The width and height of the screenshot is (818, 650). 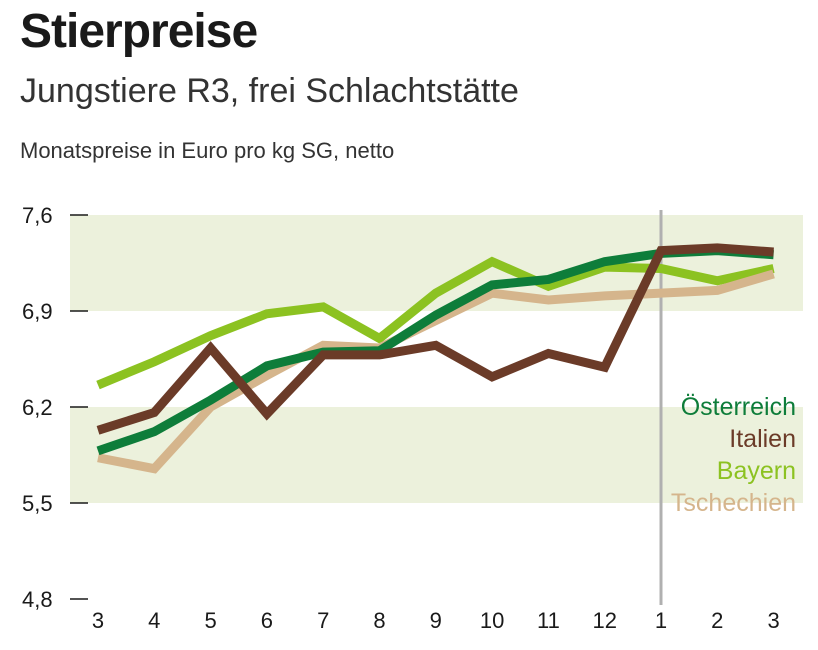 I want to click on x-tick-label: 5, so click(x=210, y=620).